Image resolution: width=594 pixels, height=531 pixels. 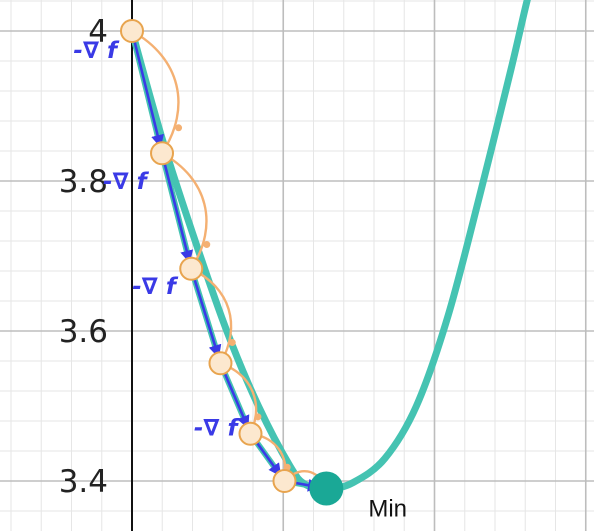 What do you see at coordinates (83, 182) in the screenshot?
I see `y-tick-label: 3.8` at bounding box center [83, 182].